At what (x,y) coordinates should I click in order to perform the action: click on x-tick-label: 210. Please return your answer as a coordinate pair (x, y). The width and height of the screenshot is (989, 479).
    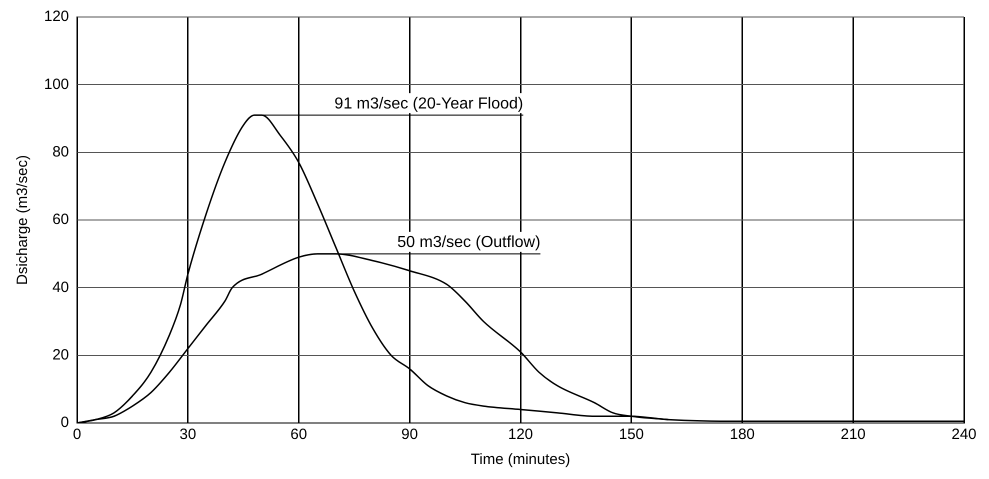
    Looking at the image, I should click on (853, 435).